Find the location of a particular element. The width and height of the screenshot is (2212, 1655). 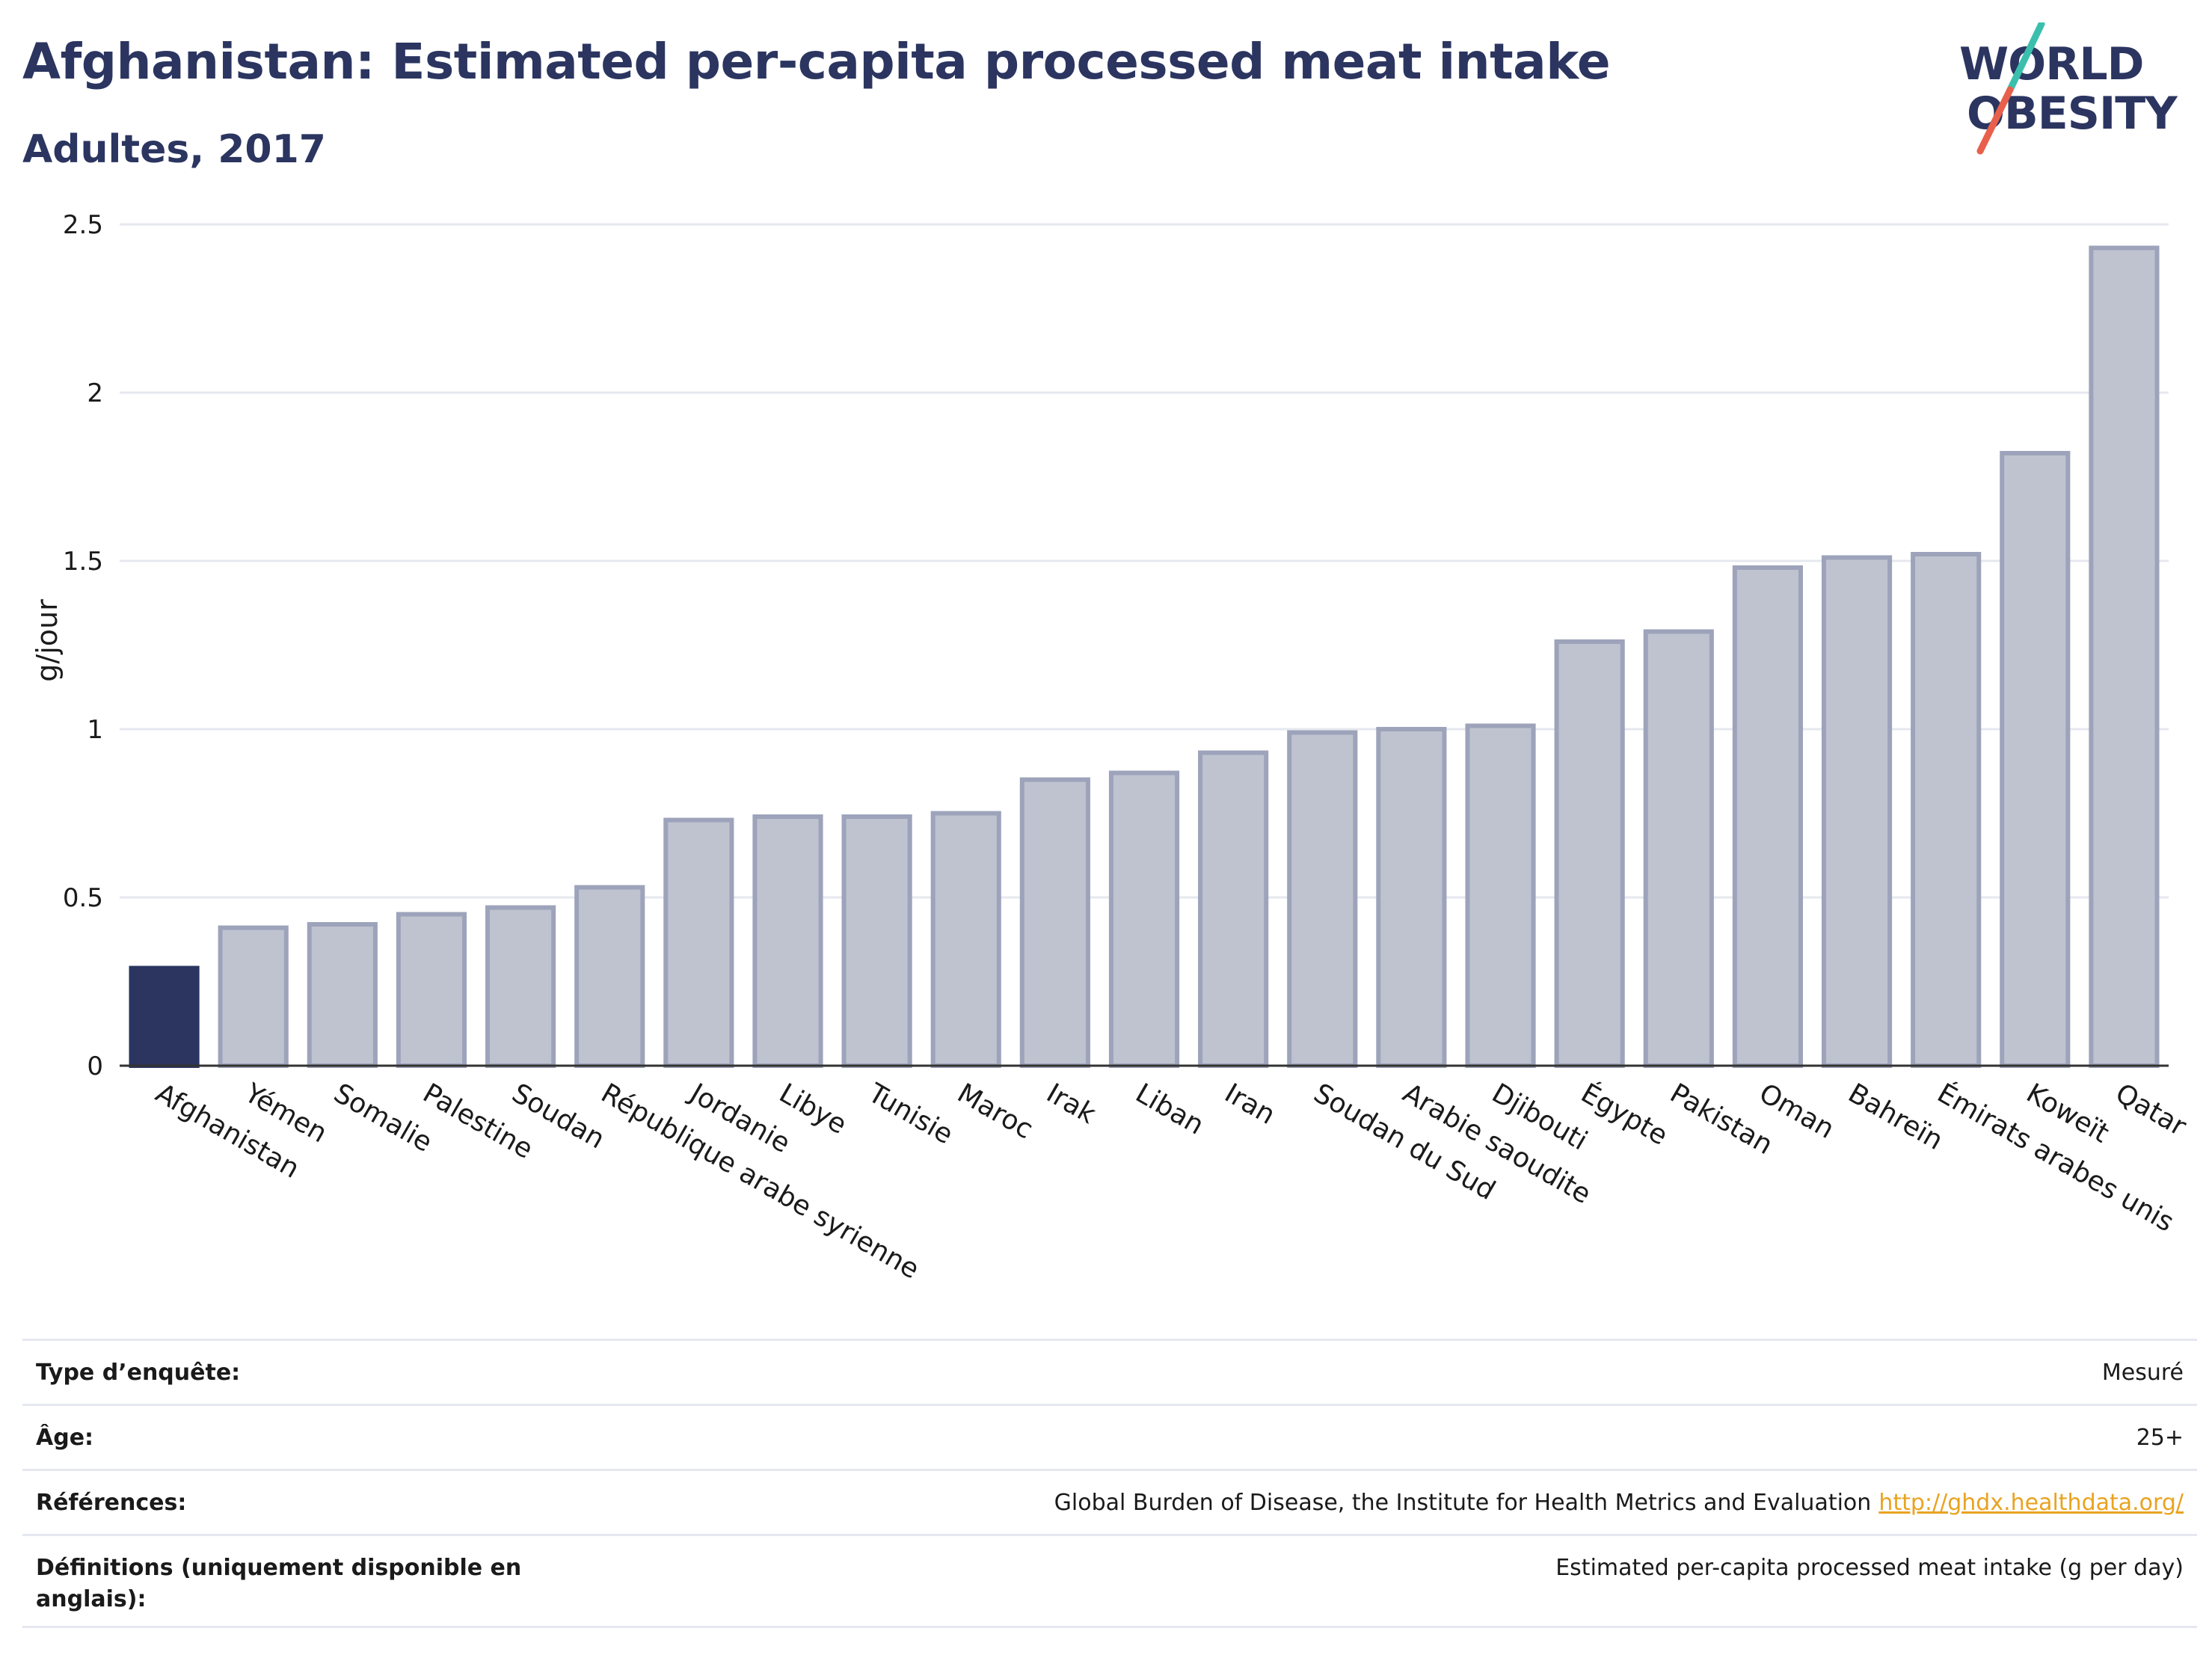

x-tick-label: Bahreïn is located at coordinates (1895, 1117).